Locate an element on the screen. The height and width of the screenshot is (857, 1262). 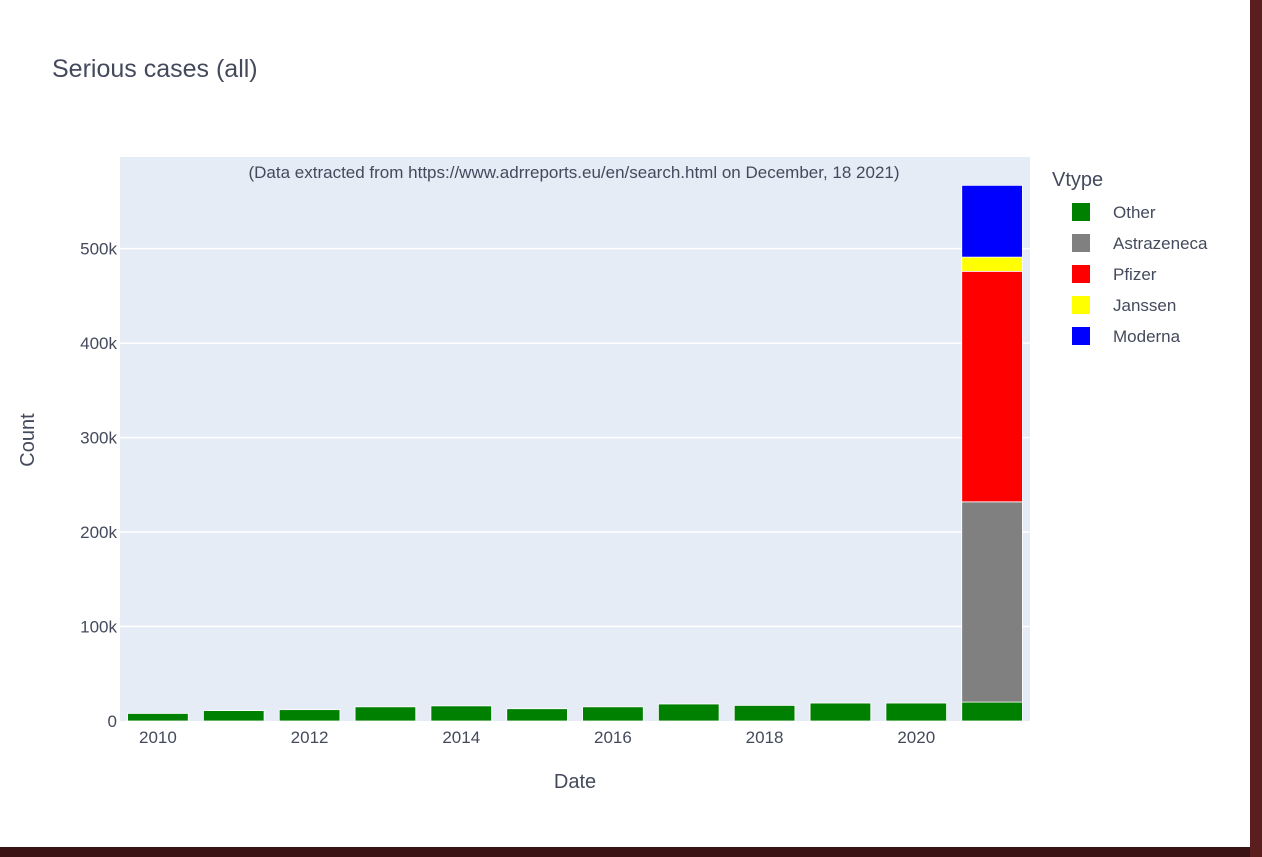
bar-other-2013 is located at coordinates (385, 714).